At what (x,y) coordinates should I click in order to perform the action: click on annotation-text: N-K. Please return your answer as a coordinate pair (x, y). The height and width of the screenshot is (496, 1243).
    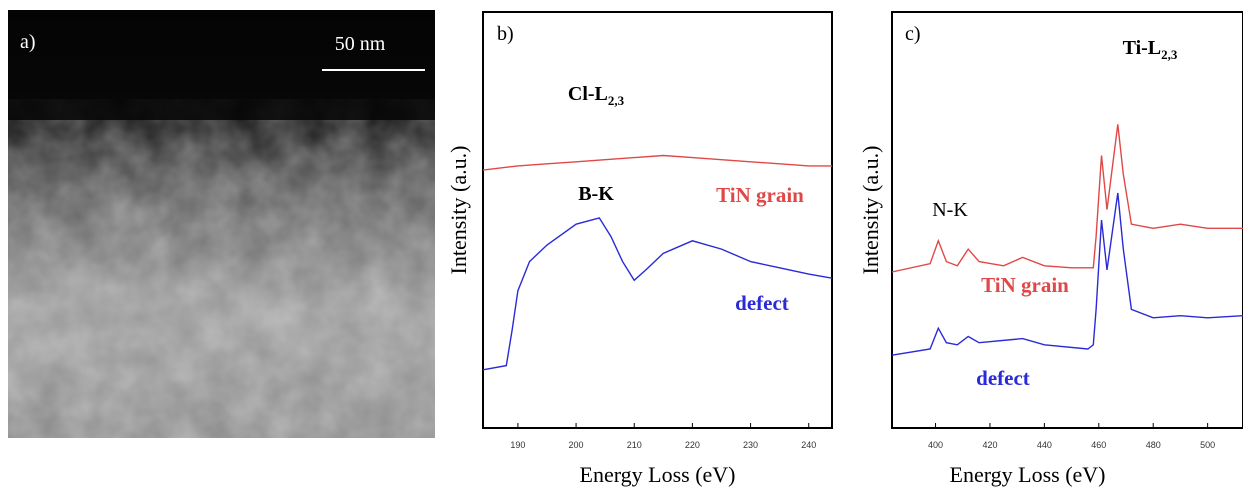
    Looking at the image, I should click on (950, 210).